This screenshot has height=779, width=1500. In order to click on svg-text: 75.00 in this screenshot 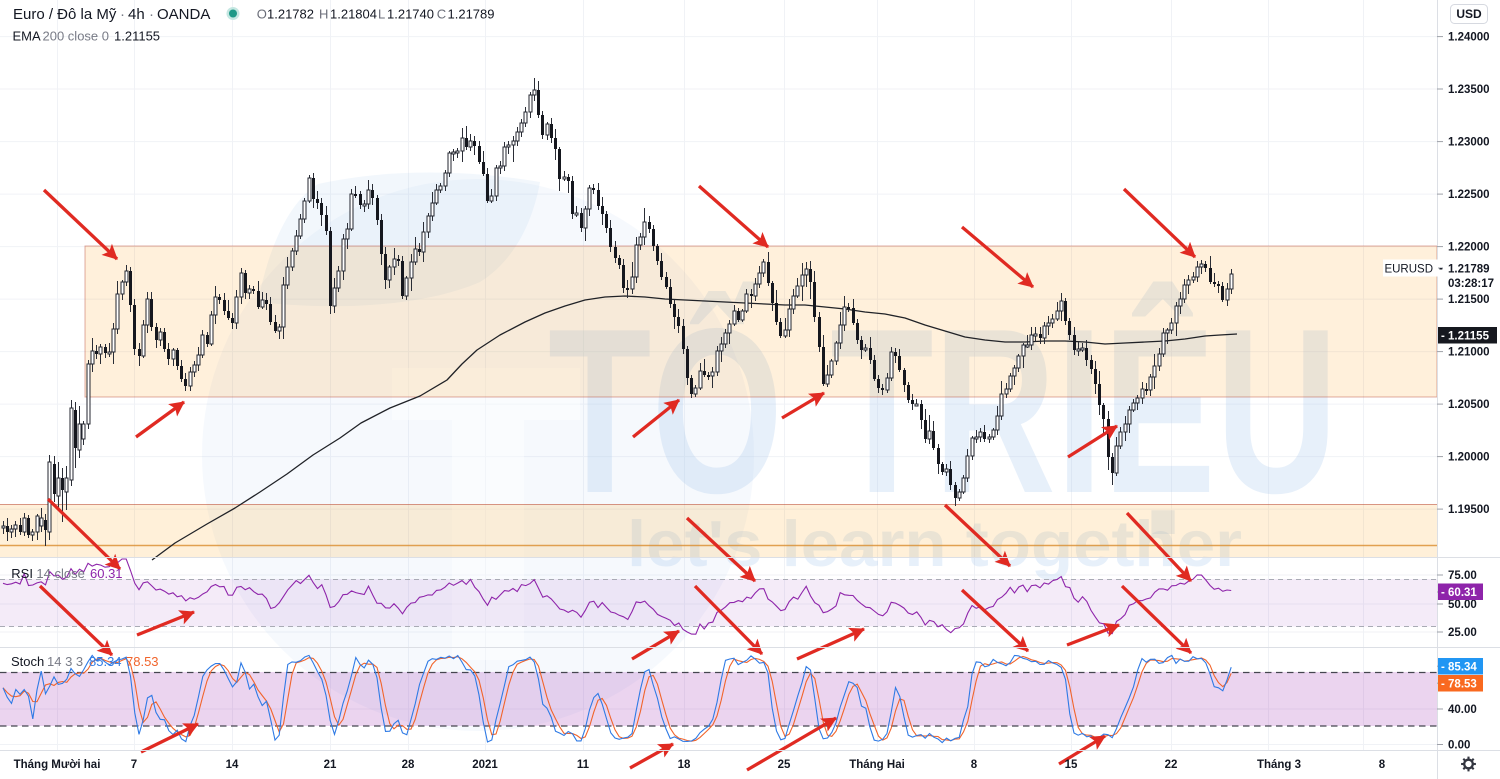, I will do `click(1462, 576)`.